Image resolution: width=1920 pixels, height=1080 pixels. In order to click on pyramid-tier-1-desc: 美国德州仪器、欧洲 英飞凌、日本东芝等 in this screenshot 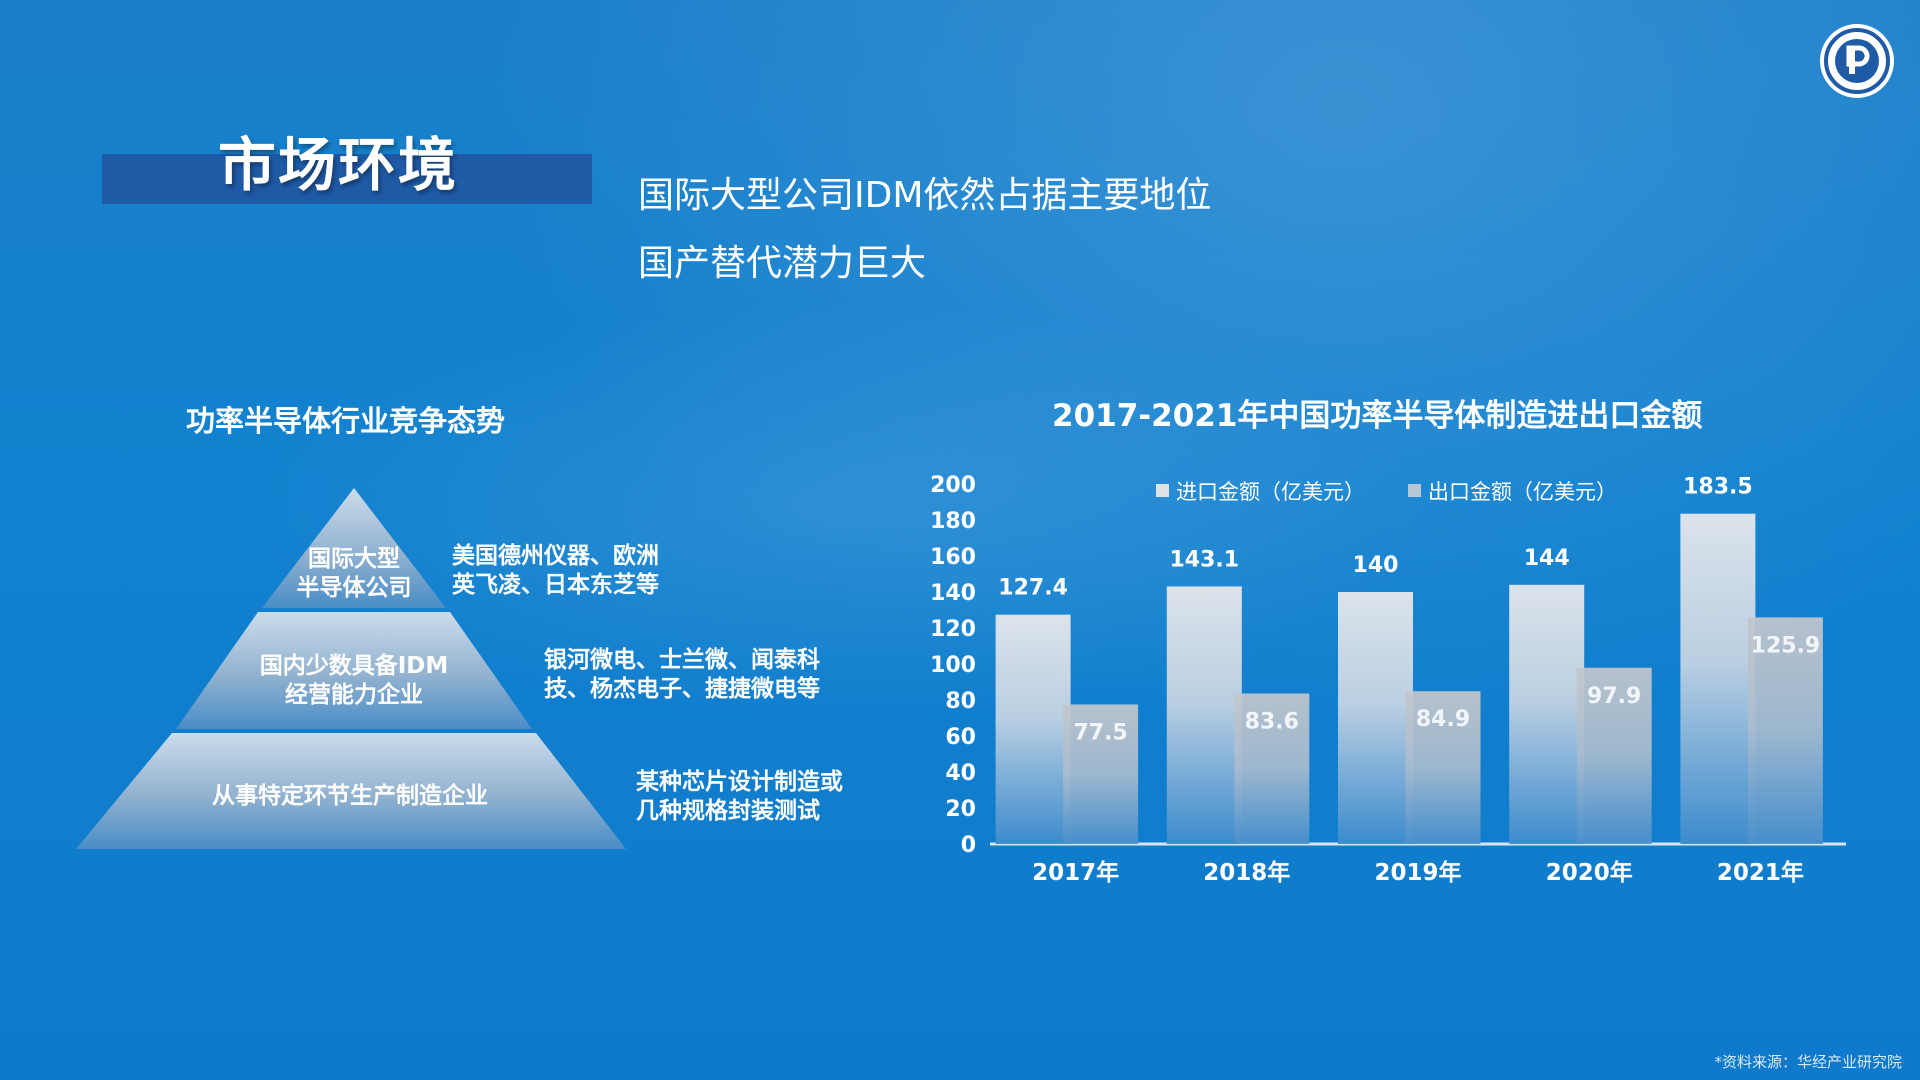, I will do `click(555, 570)`.